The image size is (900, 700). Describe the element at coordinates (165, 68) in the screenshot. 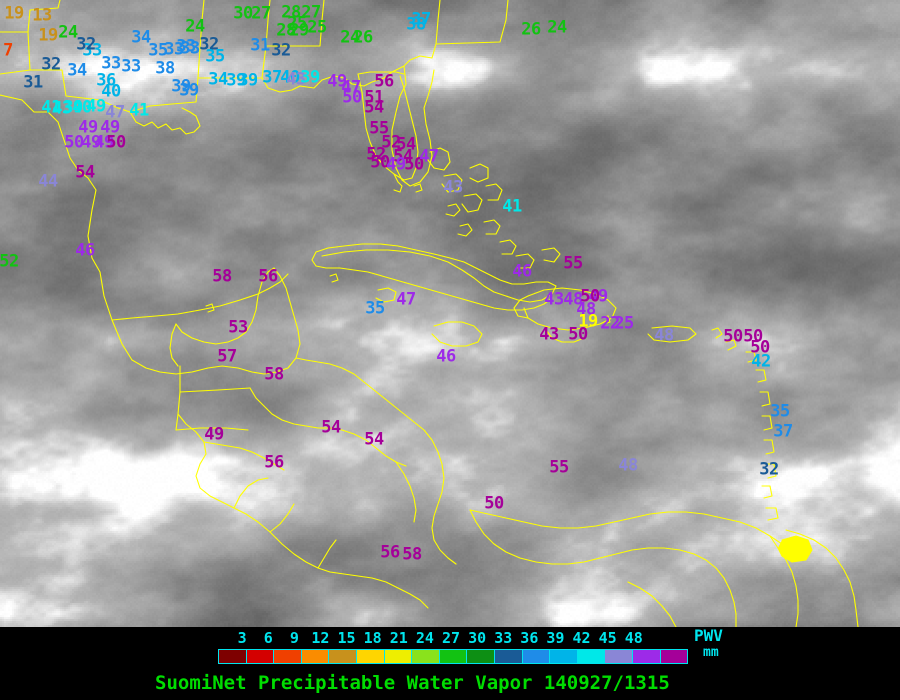

I see `pwv-station-value: 38` at that location.